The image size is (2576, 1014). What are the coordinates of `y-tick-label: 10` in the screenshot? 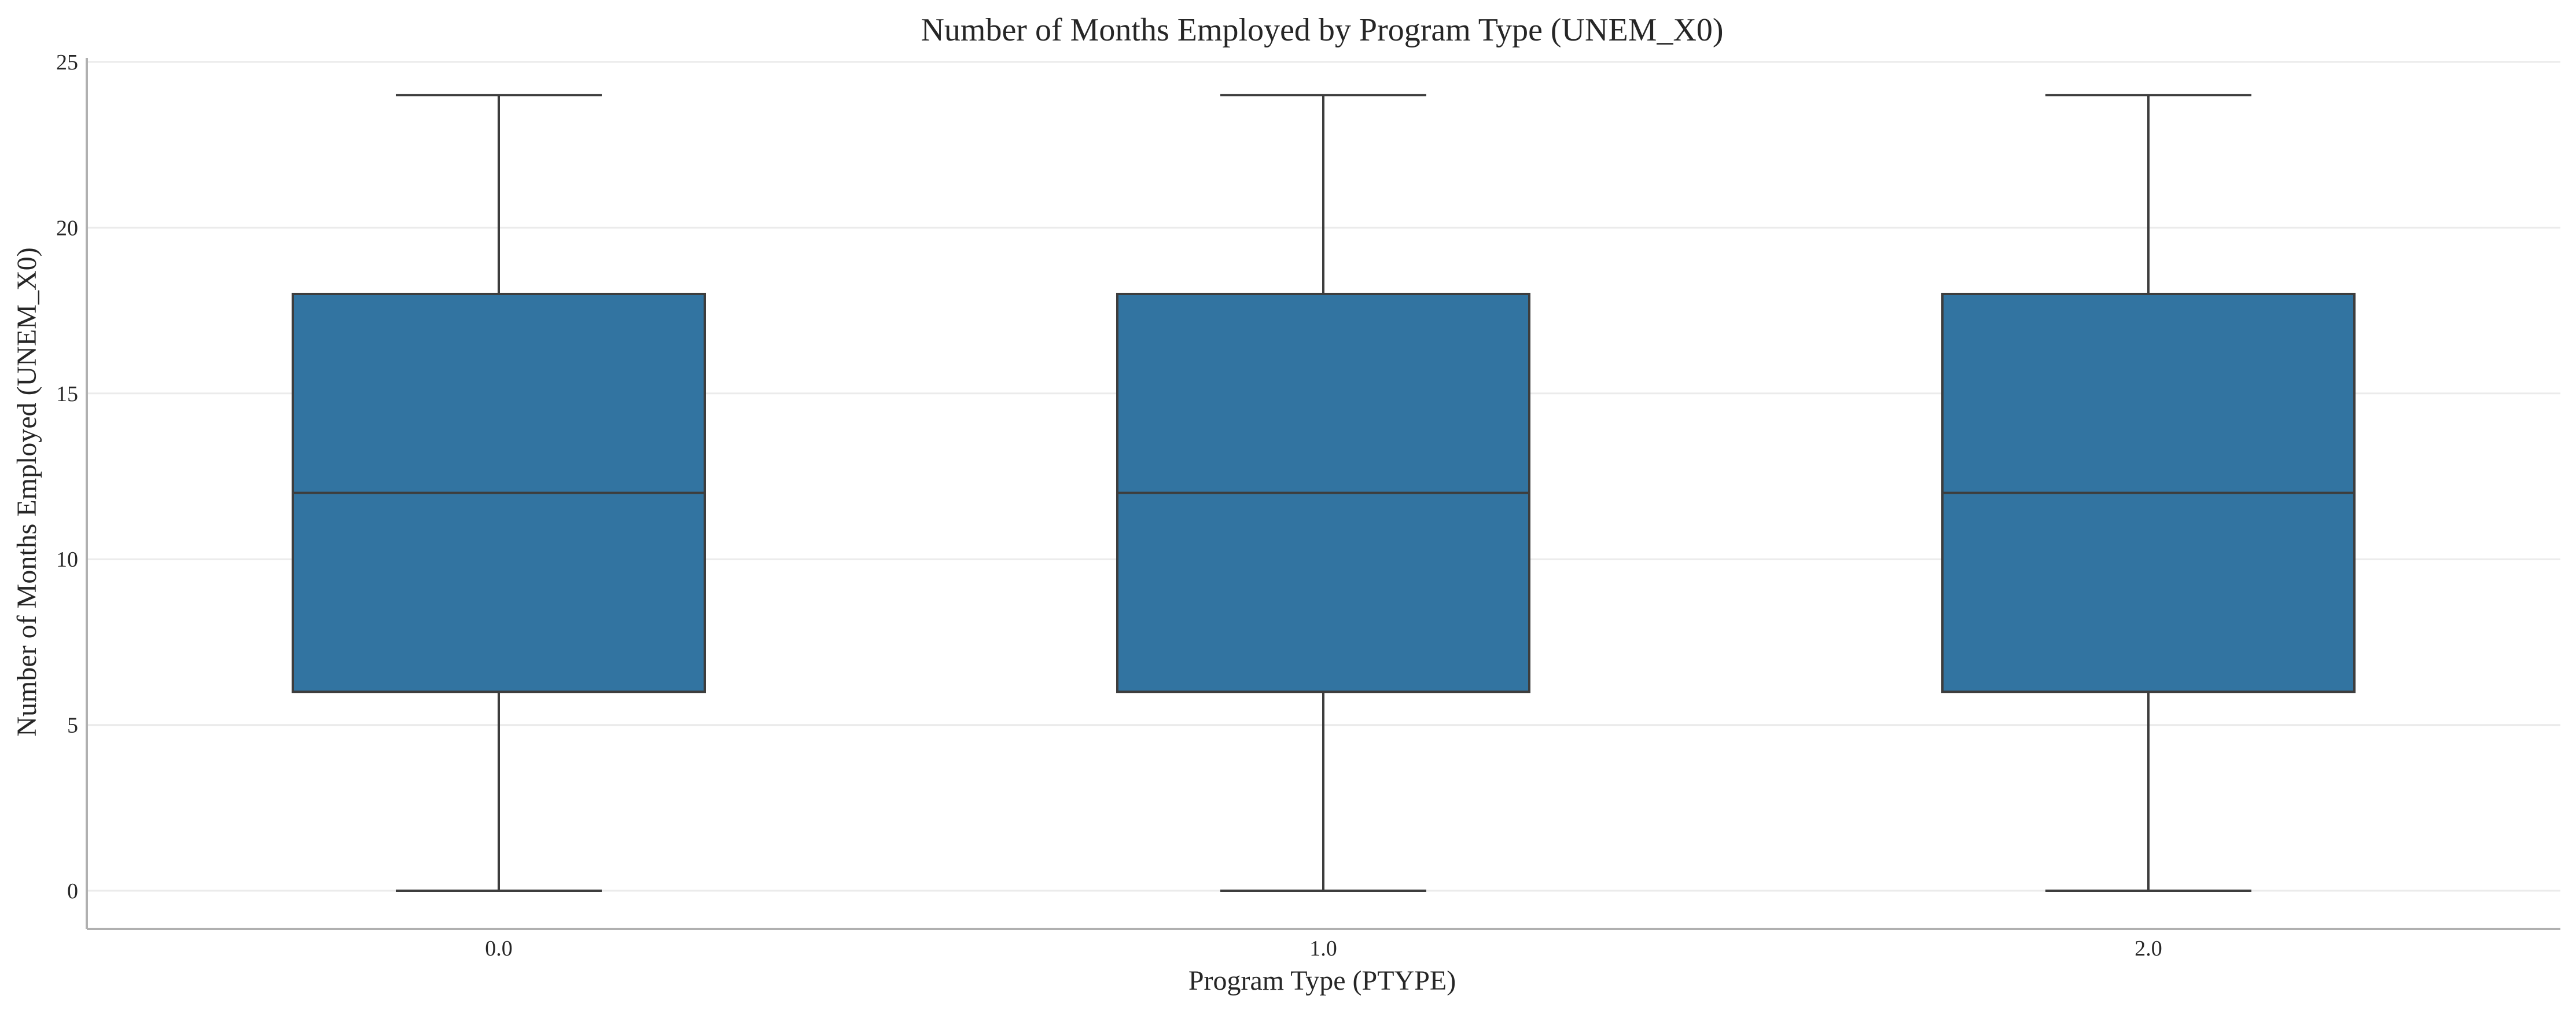 It's located at (67, 560).